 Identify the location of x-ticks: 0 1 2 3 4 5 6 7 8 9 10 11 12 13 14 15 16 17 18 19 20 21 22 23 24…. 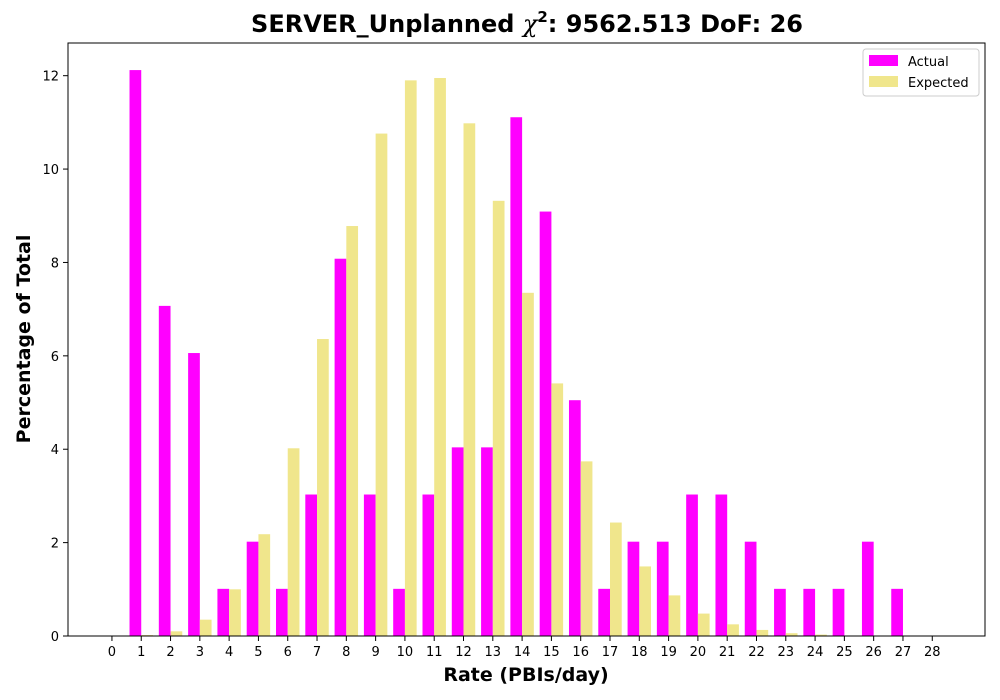
(524, 648).